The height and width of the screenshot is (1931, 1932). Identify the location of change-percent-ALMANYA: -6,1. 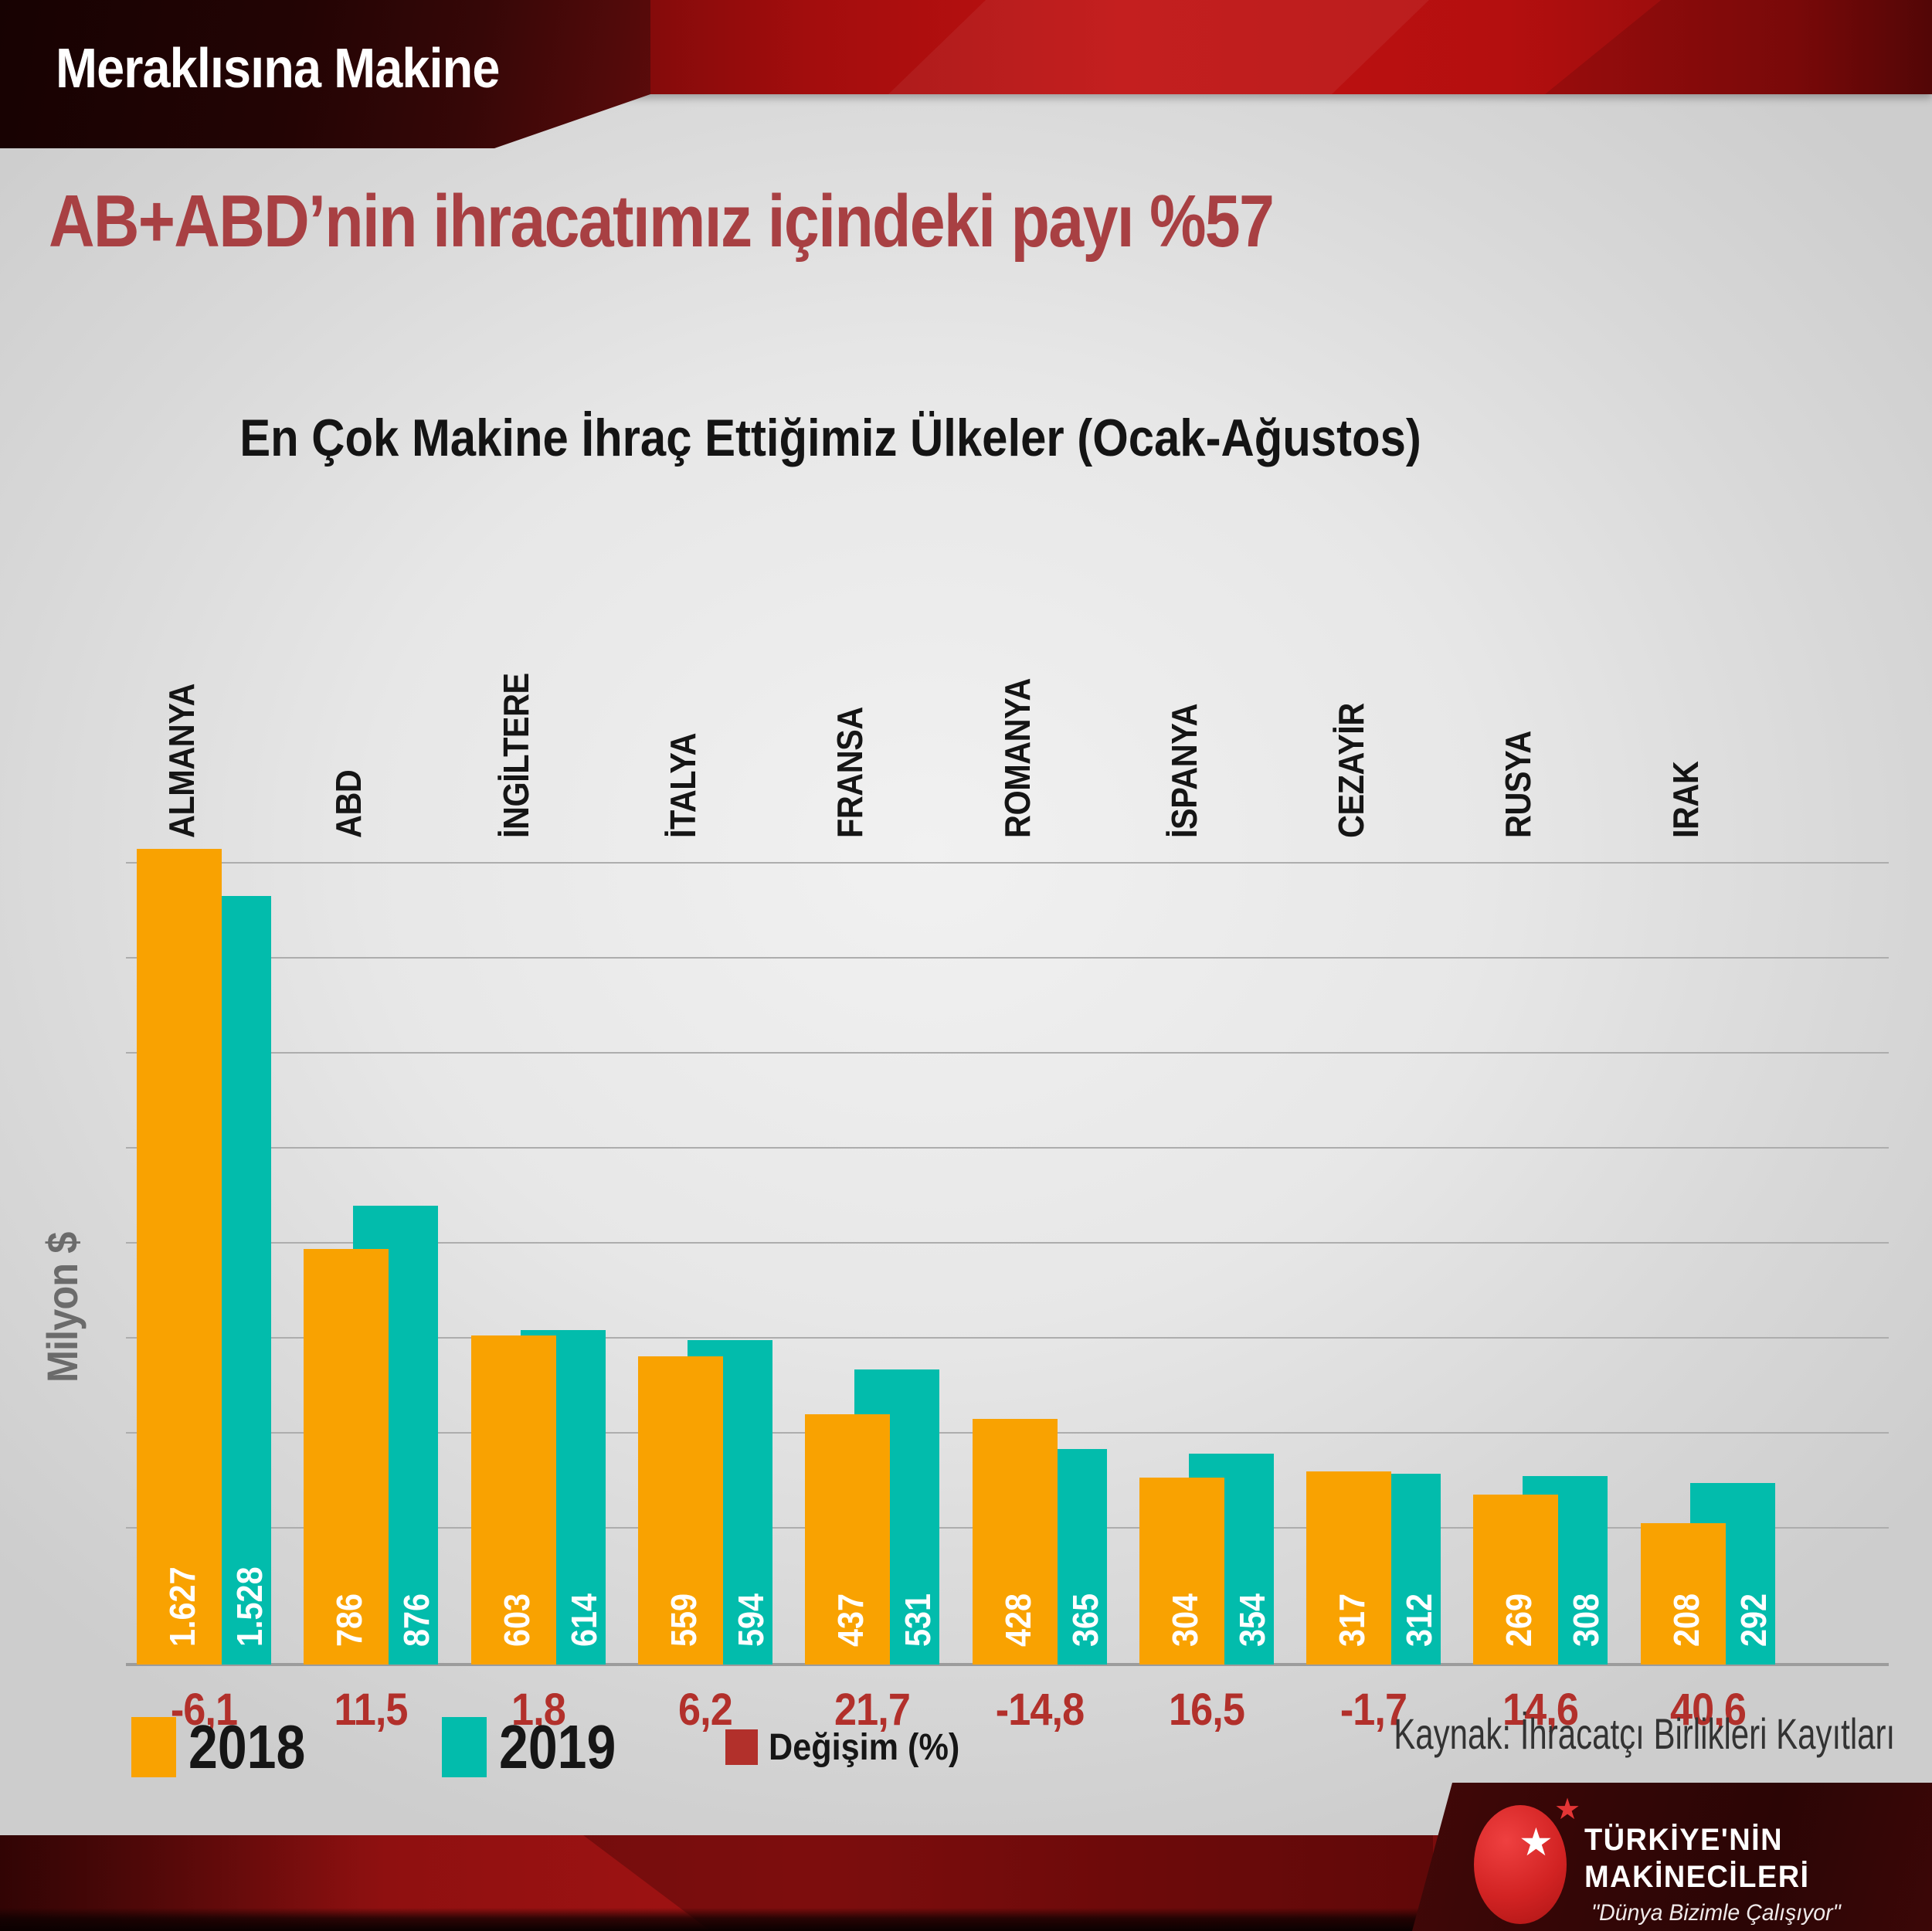
(204, 1710).